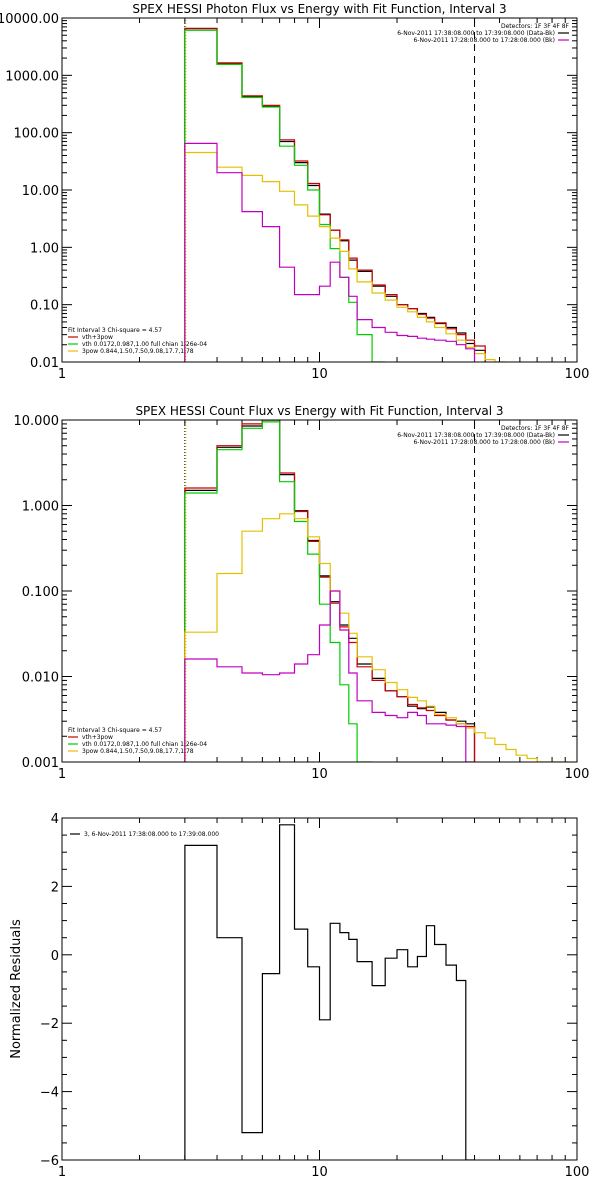 This screenshot has width=600, height=1200. What do you see at coordinates (16, 989) in the screenshot?
I see `y-axis-label: Normalized Residuals` at bounding box center [16, 989].